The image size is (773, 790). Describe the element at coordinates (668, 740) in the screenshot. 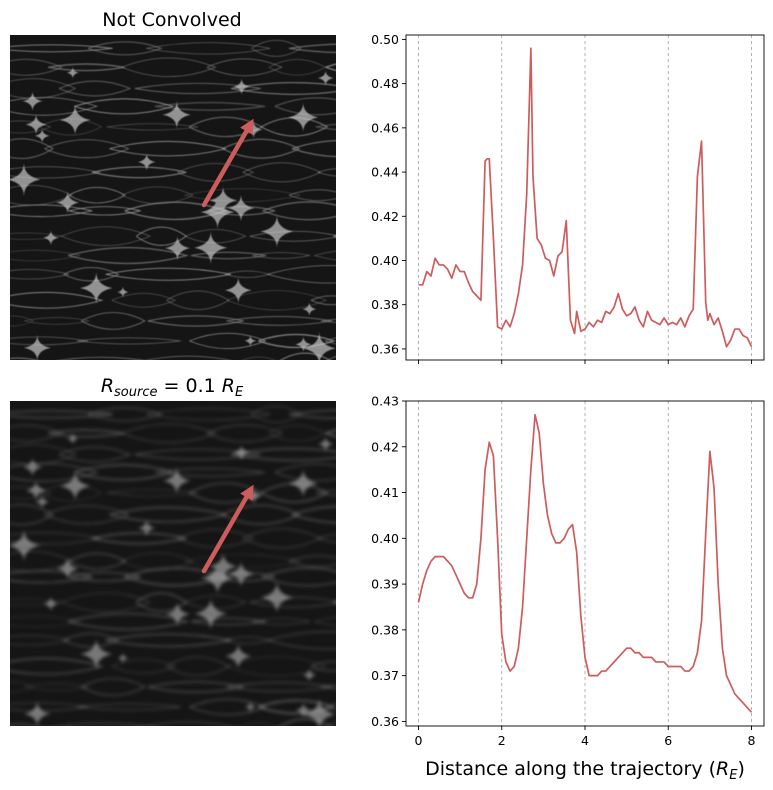

I see `x-tick-label: 6` at that location.